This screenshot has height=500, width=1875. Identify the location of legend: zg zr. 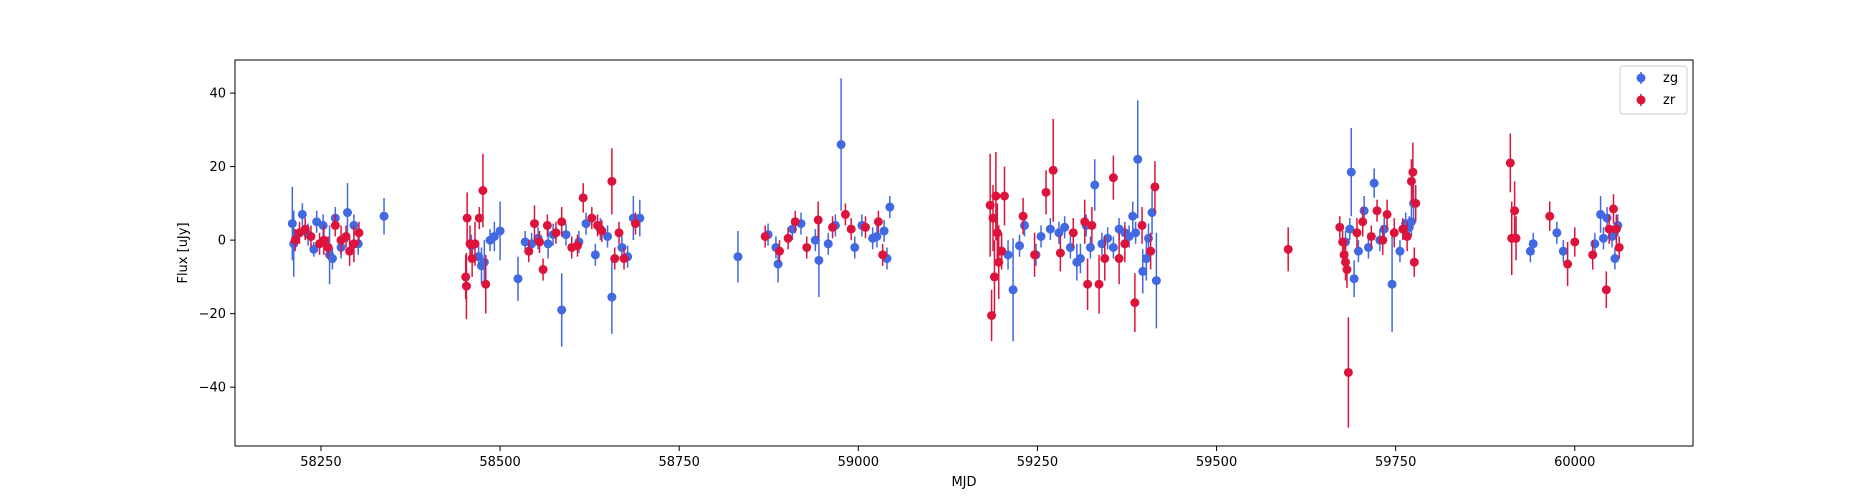
(1653, 90).